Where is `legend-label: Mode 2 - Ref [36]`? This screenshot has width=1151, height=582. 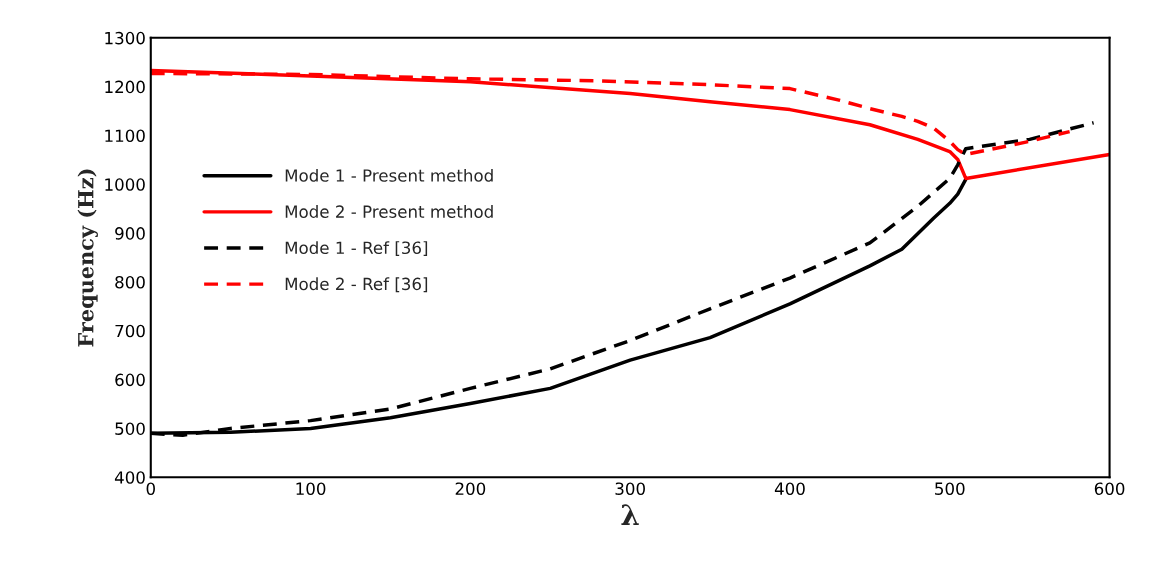
legend-label: Mode 2 - Ref [36] is located at coordinates (356, 285).